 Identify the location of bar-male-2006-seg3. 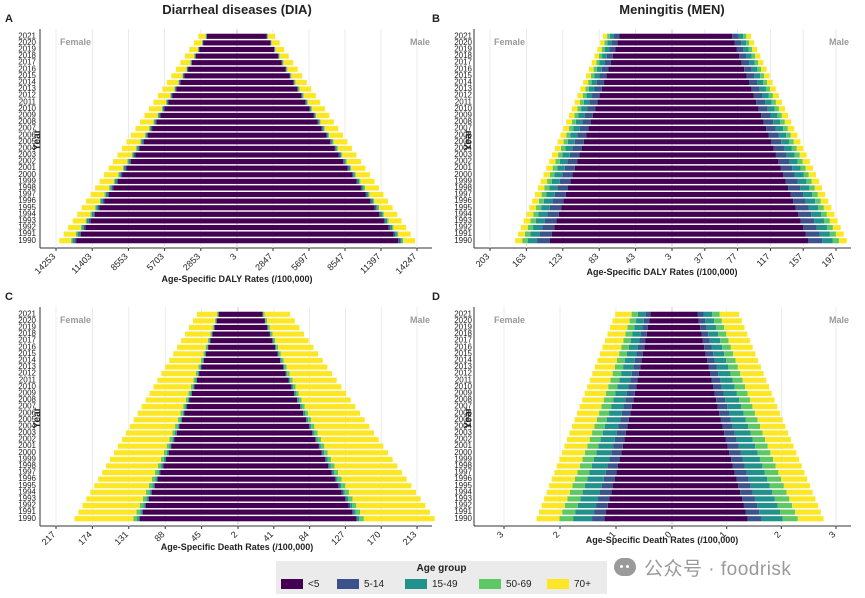
(329, 135).